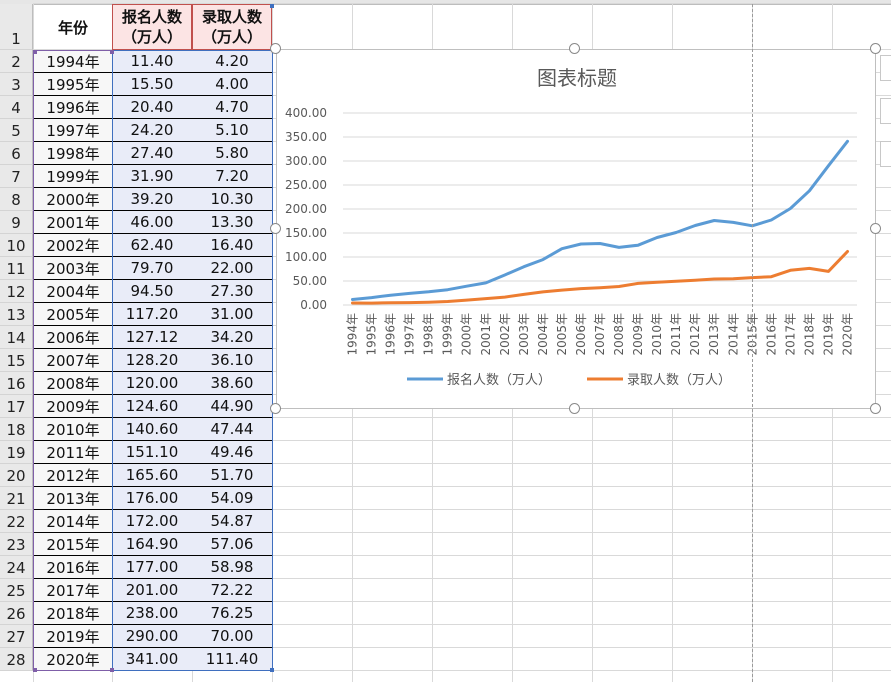  Describe the element at coordinates (600, 220) in the screenshot. I see `series-line-applicants` at that location.